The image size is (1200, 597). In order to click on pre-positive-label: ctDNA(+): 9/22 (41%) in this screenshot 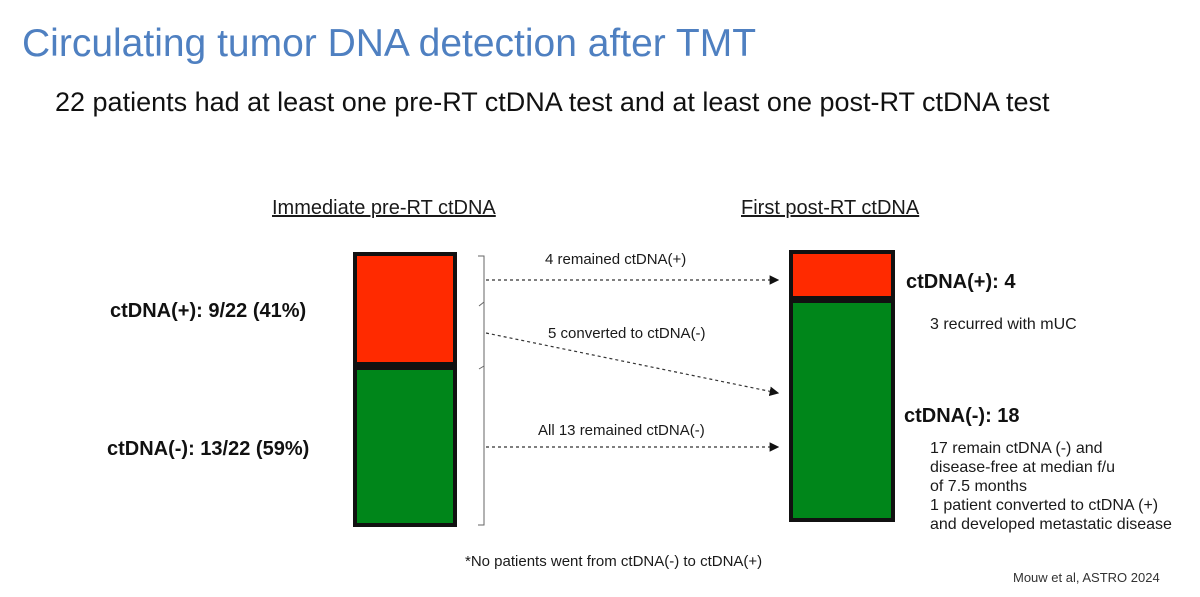, I will do `click(208, 311)`.